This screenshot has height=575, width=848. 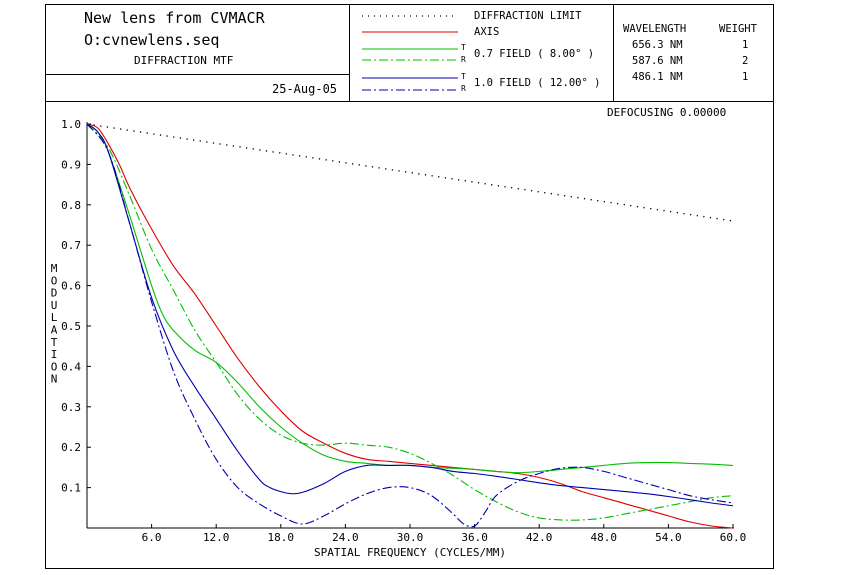 What do you see at coordinates (410, 552) in the screenshot?
I see `x-axis-label: SPATIAL FREQUENCY (CYCLES/MM)` at bounding box center [410, 552].